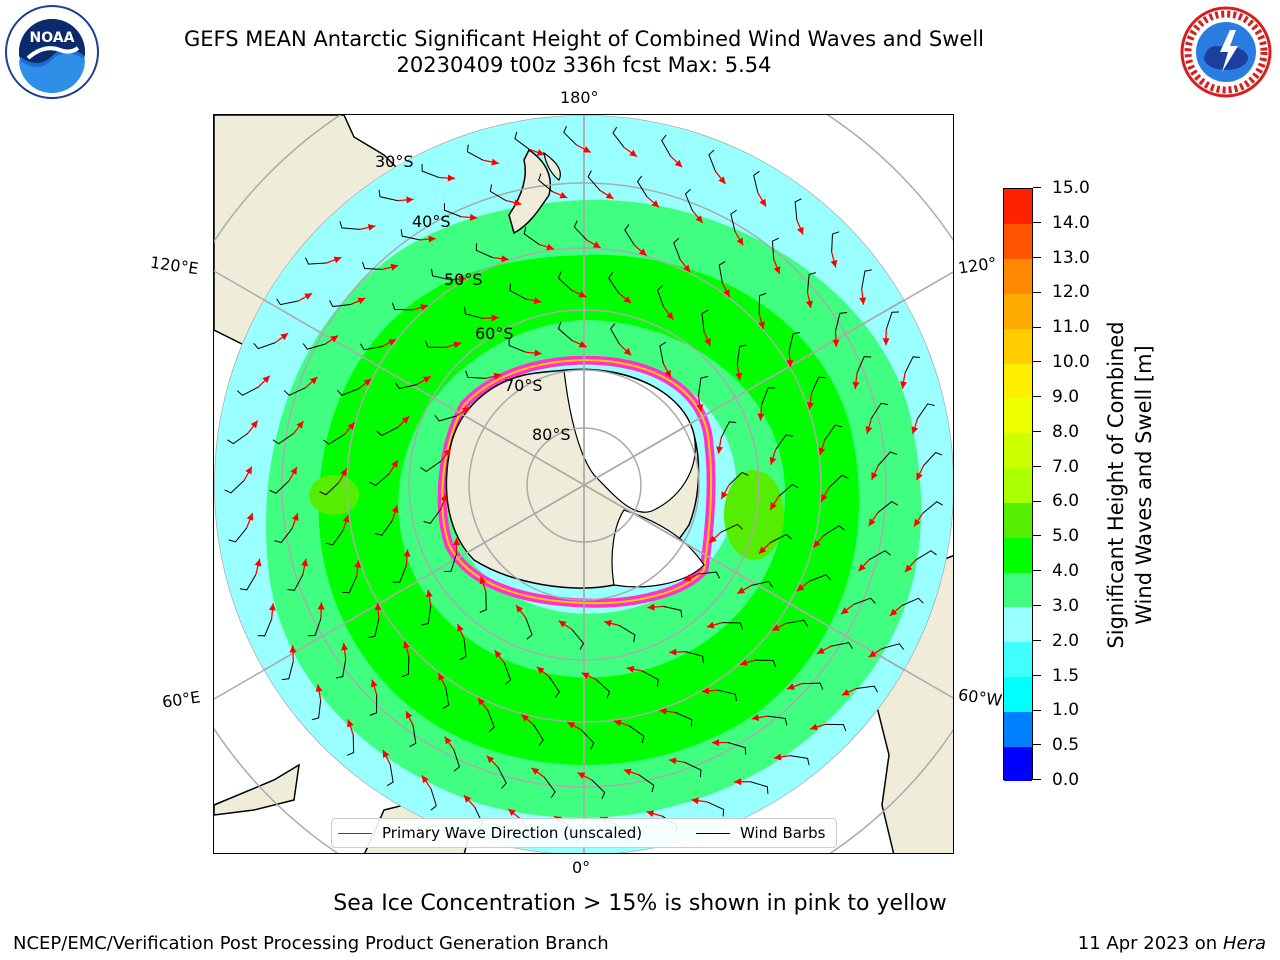 The image size is (1280, 960). What do you see at coordinates (1066, 675) in the screenshot?
I see `colorbar-tick-label: 1.5` at bounding box center [1066, 675].